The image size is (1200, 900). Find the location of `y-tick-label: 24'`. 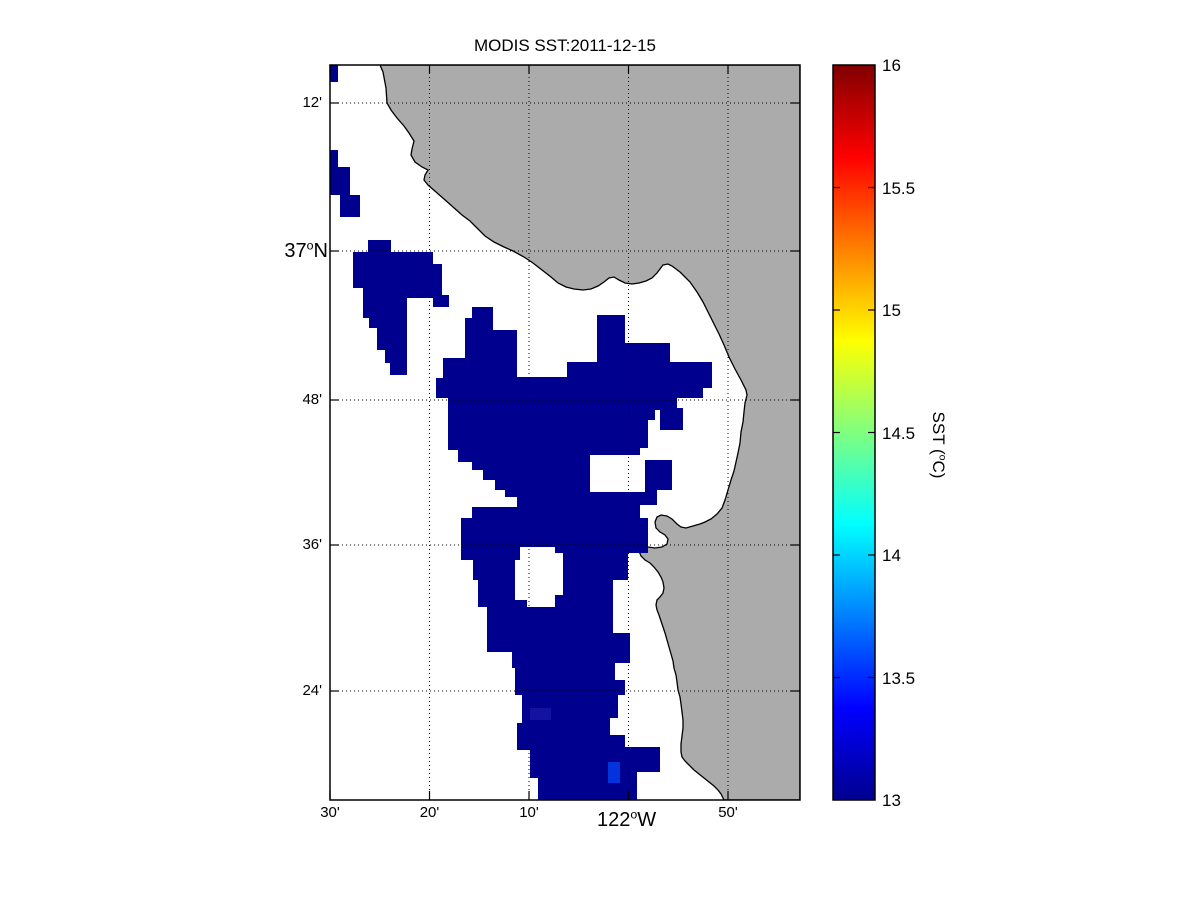

y-tick-label: 24' is located at coordinates (312, 690).